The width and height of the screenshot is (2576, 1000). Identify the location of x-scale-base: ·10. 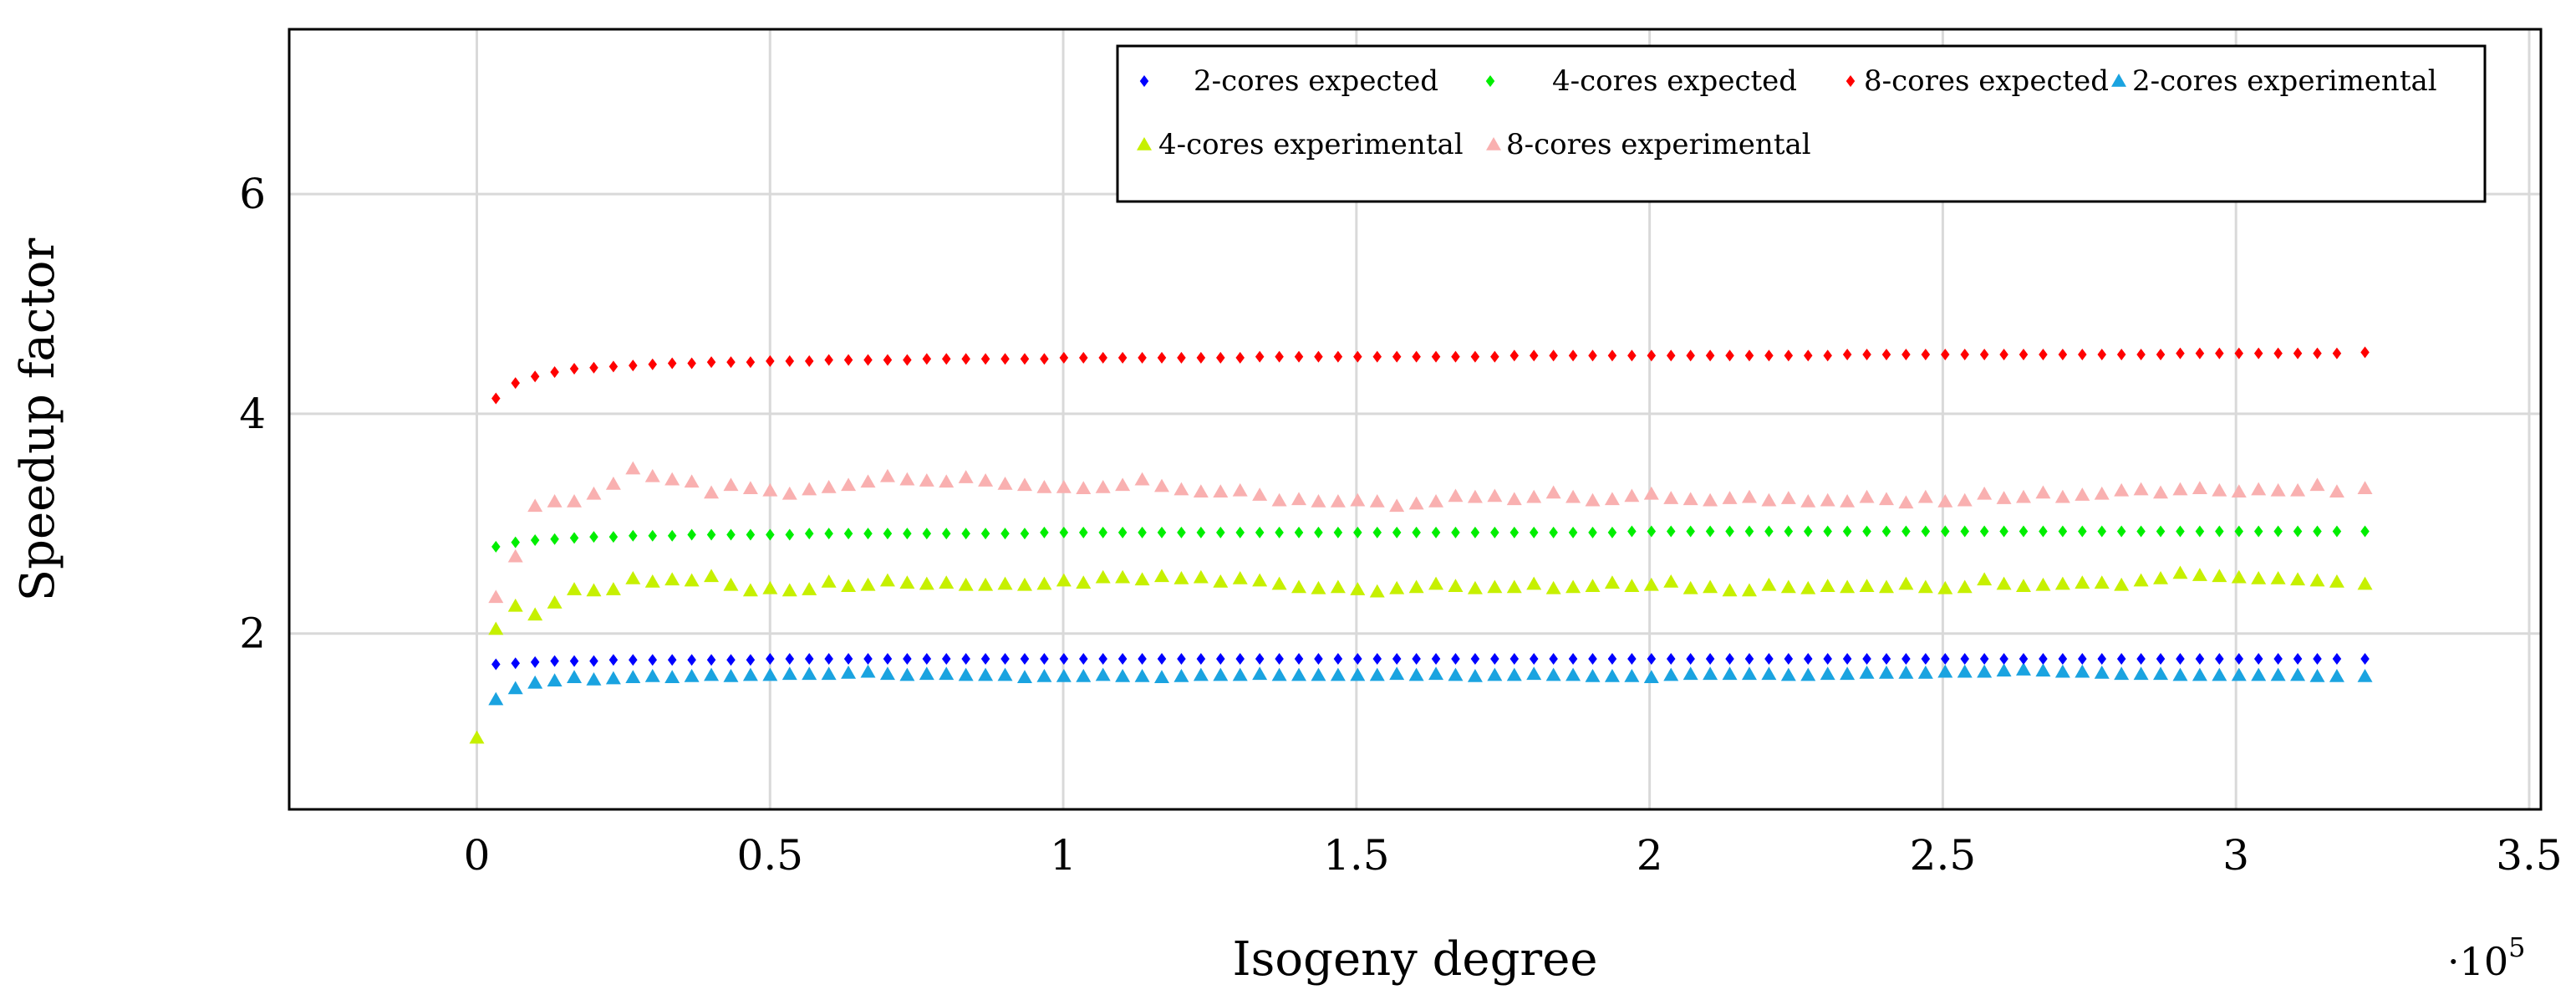
(2477, 961).